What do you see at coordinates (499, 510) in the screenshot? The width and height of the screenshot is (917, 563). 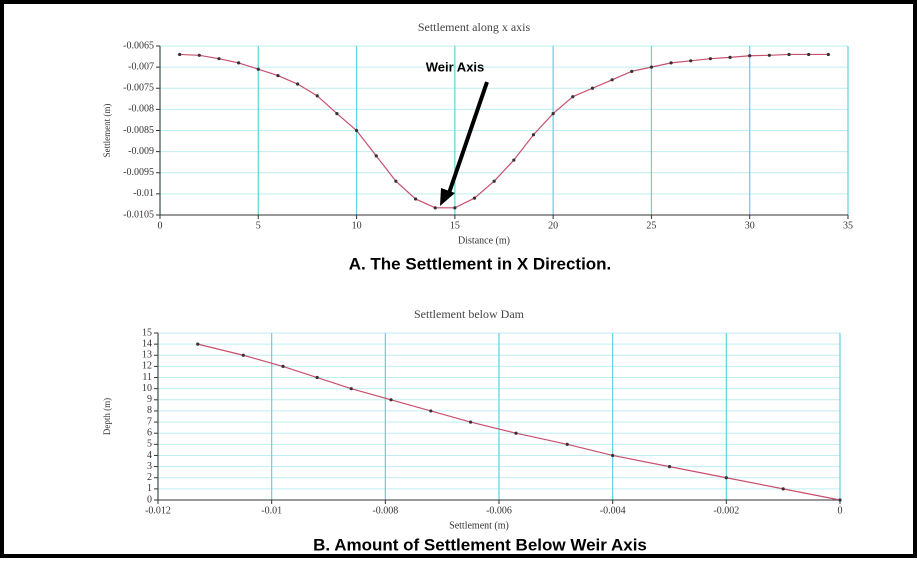 I see `x-tick-label: -0.006` at bounding box center [499, 510].